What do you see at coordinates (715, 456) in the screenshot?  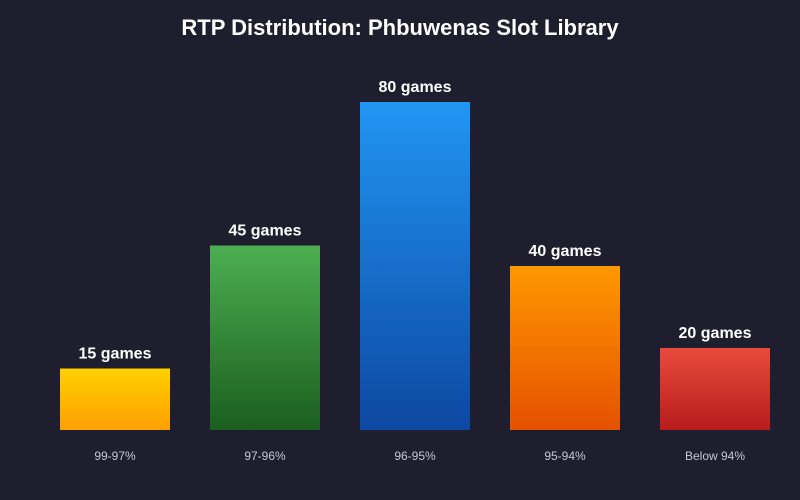 I see `x-tick-label-4: Below 94%` at bounding box center [715, 456].